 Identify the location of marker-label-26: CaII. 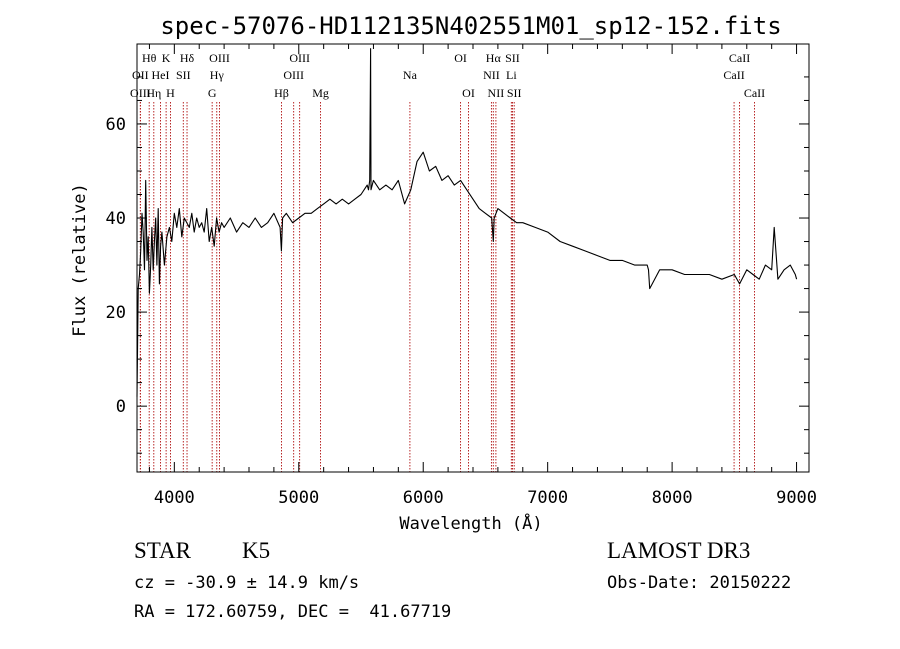
(733, 75).